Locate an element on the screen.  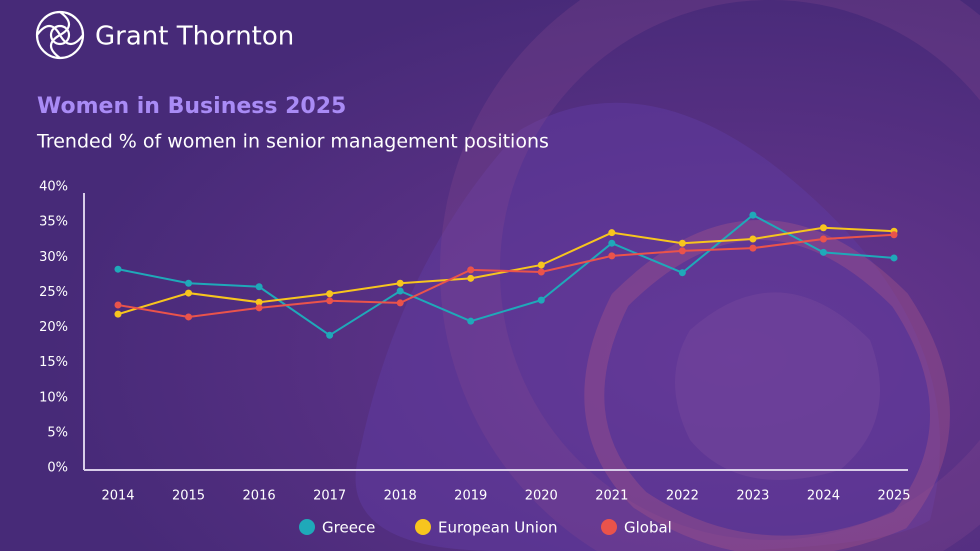
x-tick-label: 2021 is located at coordinates (611, 496).